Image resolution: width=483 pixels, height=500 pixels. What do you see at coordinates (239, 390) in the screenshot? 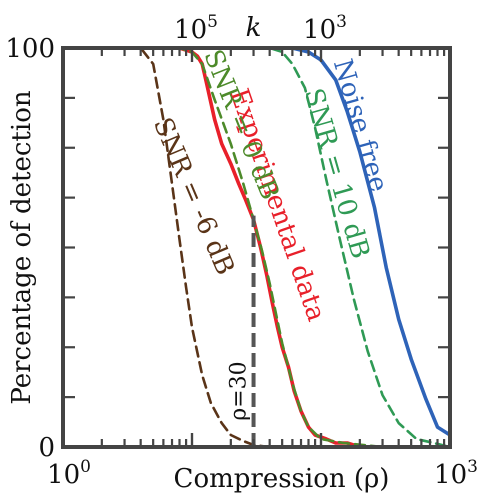
I see `annotation-5: ρ=30` at bounding box center [239, 390].